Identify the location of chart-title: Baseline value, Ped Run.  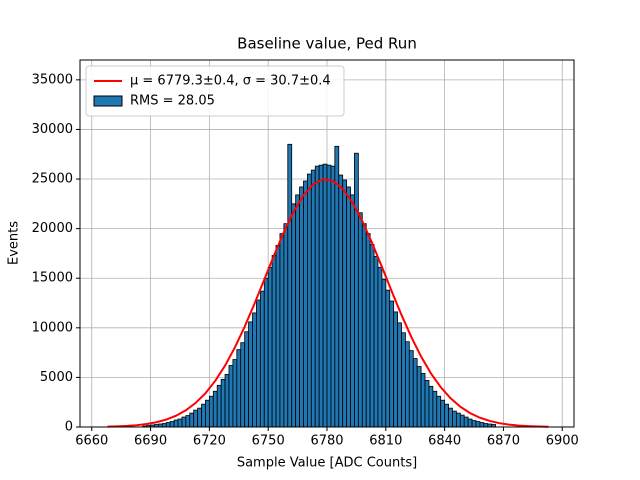
(327, 44).